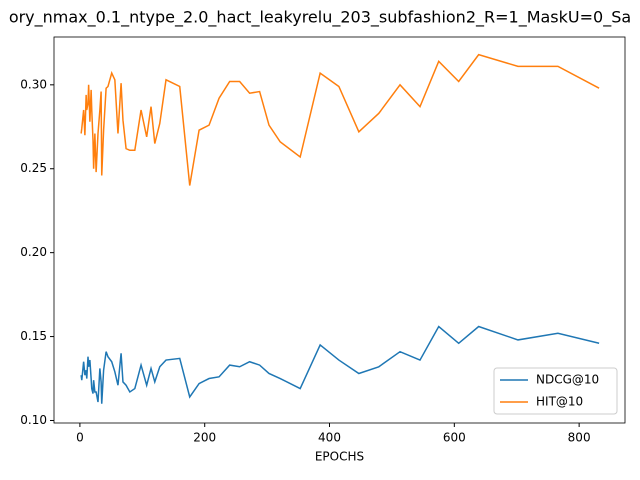 This screenshot has width=640, height=480. I want to click on x-tick-label: 800, so click(579, 438).